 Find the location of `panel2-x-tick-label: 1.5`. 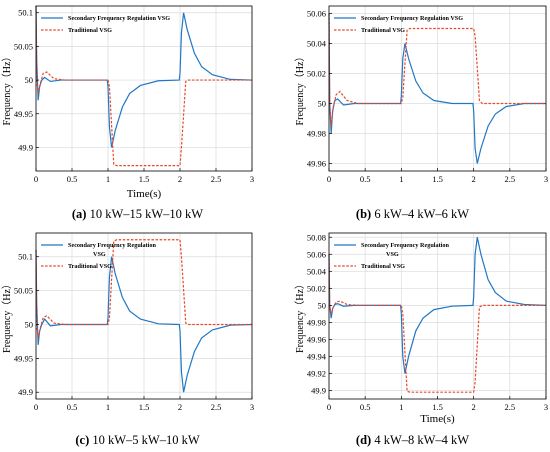

panel2-x-tick-label: 1.5 is located at coordinates (437, 179).